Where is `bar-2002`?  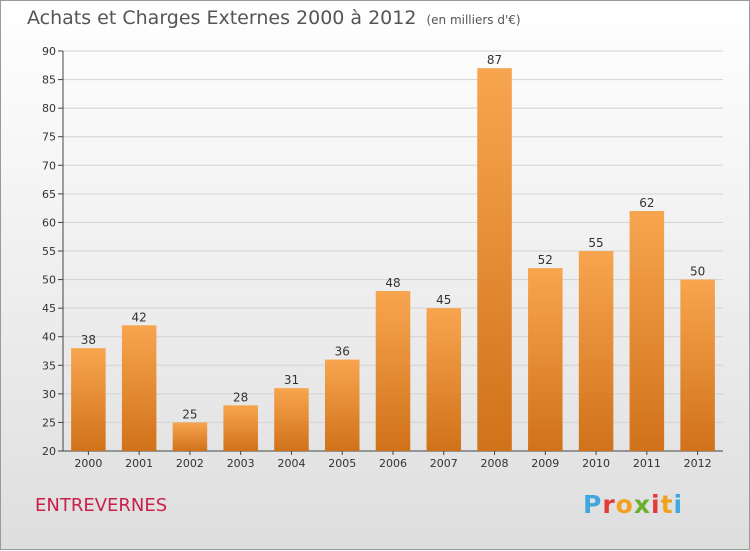 bar-2002 is located at coordinates (190, 436).